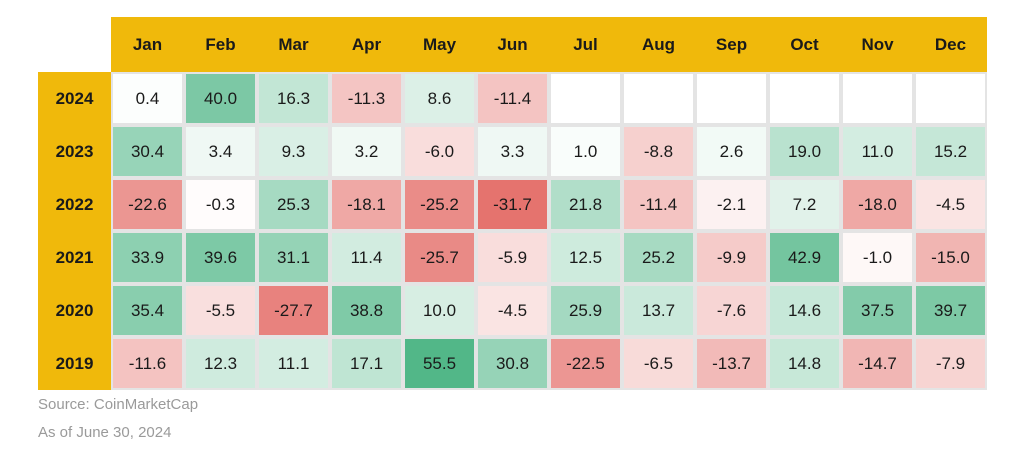 Image resolution: width=1024 pixels, height=465 pixels. I want to click on heatmap-cell-2024-nov, so click(877, 98).